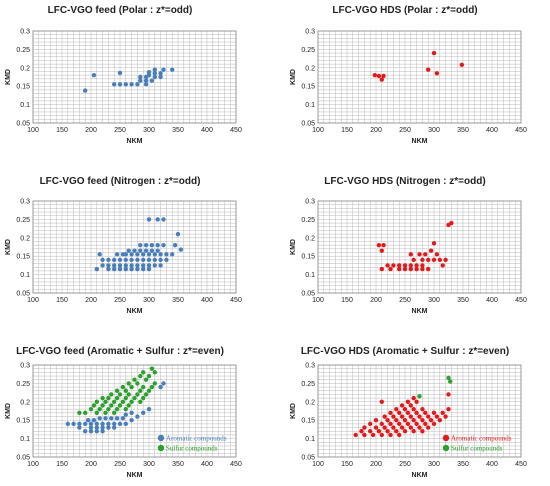 This screenshot has height=486, width=550. What do you see at coordinates (120, 10) in the screenshot?
I see `chart-title: LFC-VGO feed (Polar : z*=odd)` at bounding box center [120, 10].